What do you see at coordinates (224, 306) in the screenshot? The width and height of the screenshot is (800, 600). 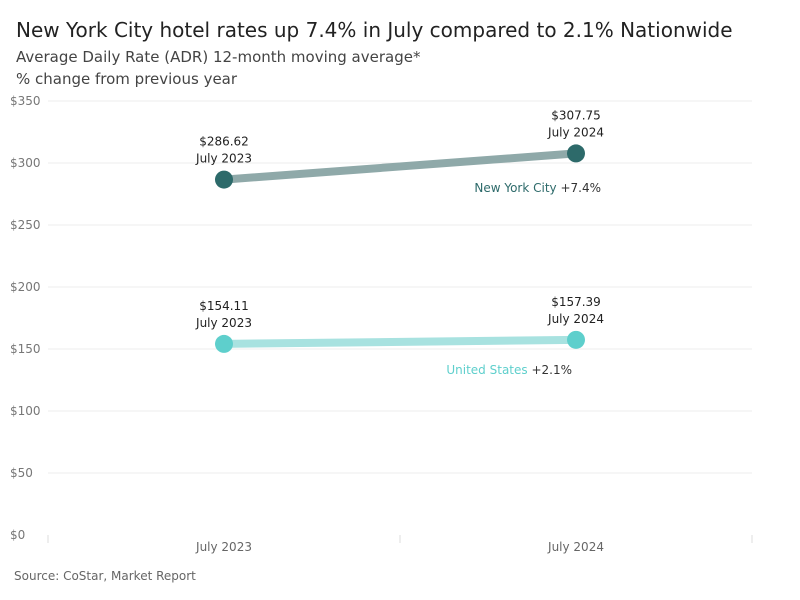 I see `data-value-label: $154.11` at bounding box center [224, 306].